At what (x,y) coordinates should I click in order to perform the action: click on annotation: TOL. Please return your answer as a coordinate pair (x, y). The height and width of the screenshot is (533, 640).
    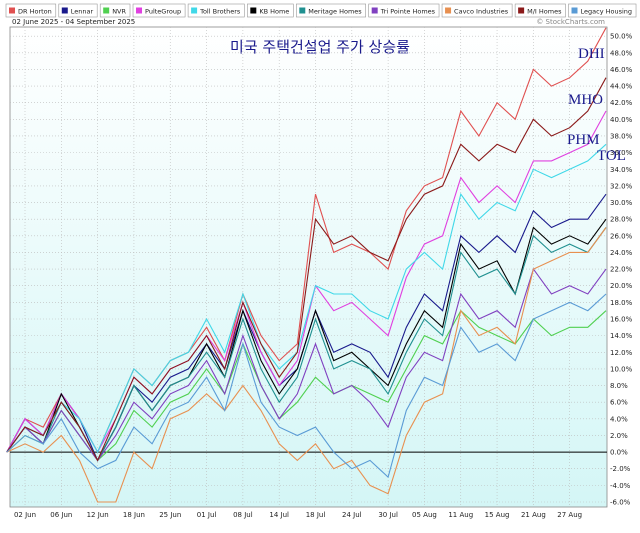
    Looking at the image, I should click on (611, 156).